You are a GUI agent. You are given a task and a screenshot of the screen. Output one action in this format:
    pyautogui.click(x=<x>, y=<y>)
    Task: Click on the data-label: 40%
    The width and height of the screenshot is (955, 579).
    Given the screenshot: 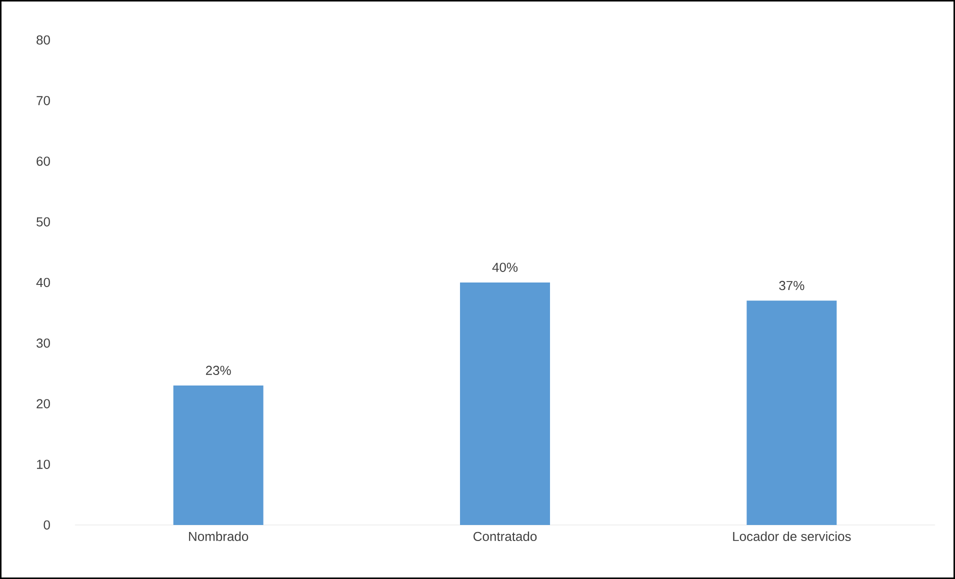 What is the action you would take?
    pyautogui.click(x=505, y=267)
    